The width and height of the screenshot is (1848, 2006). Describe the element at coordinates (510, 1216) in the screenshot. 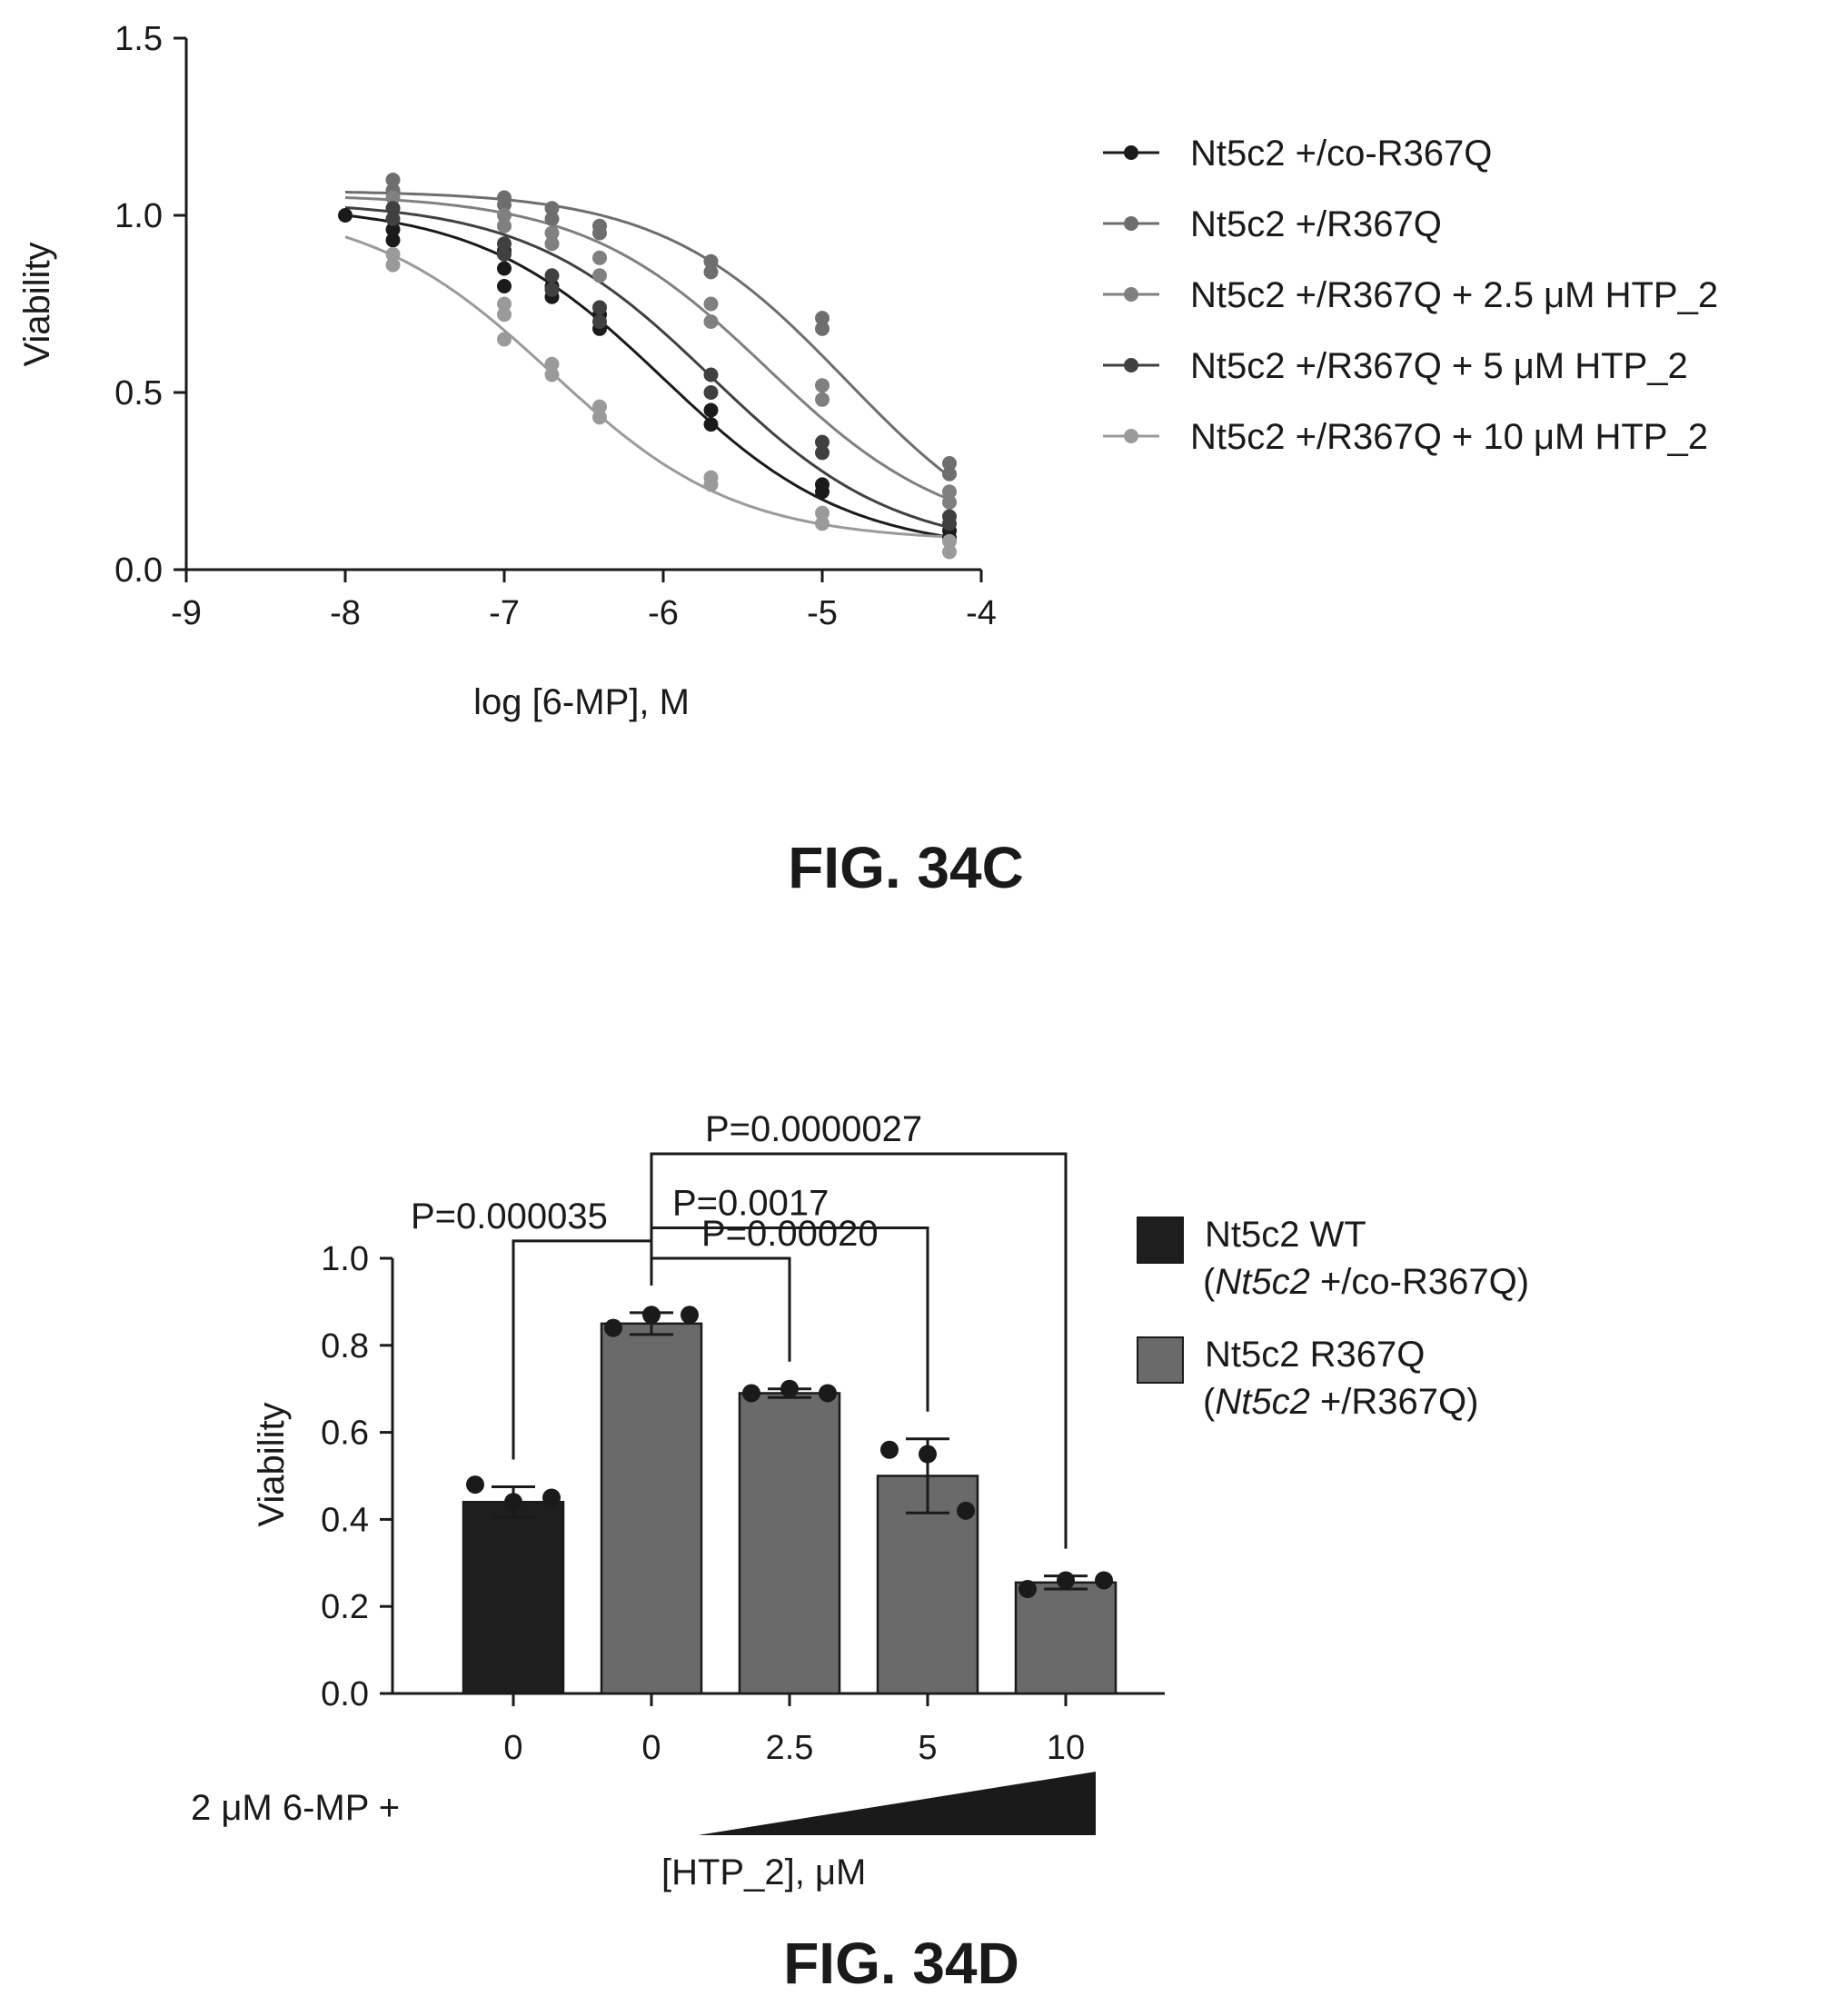

I see `p-value-label: P=0.000035` at that location.